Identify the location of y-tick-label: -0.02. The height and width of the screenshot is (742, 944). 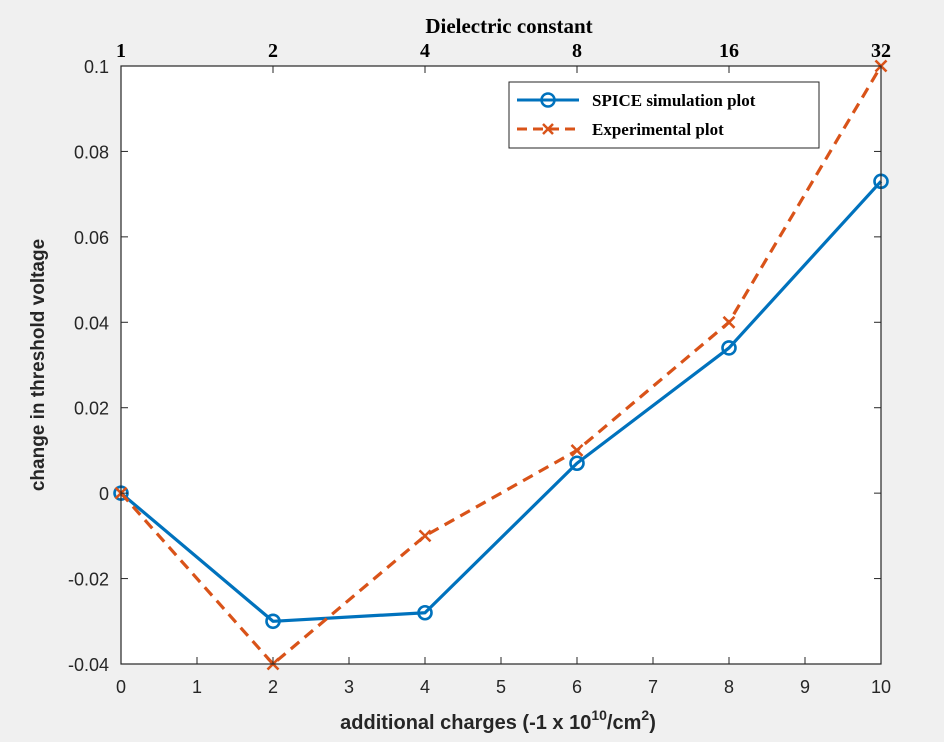
(88, 580).